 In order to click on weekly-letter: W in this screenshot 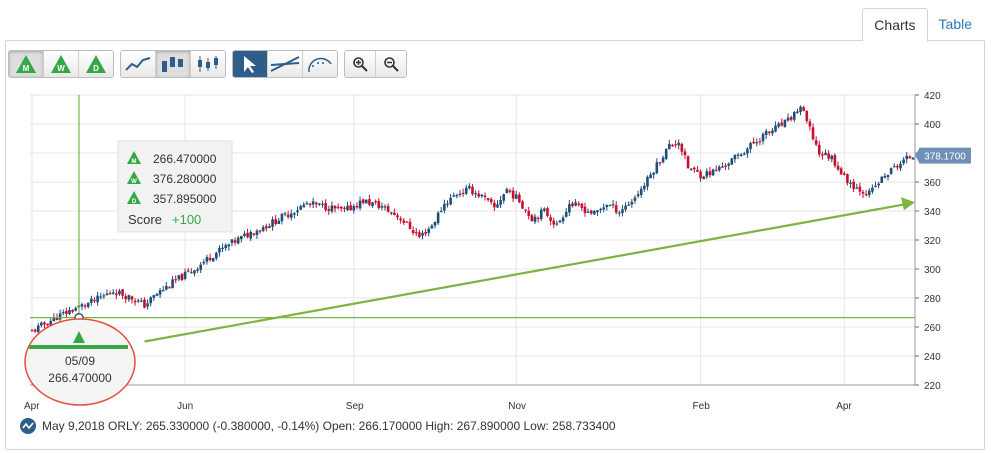, I will do `click(61, 68)`.